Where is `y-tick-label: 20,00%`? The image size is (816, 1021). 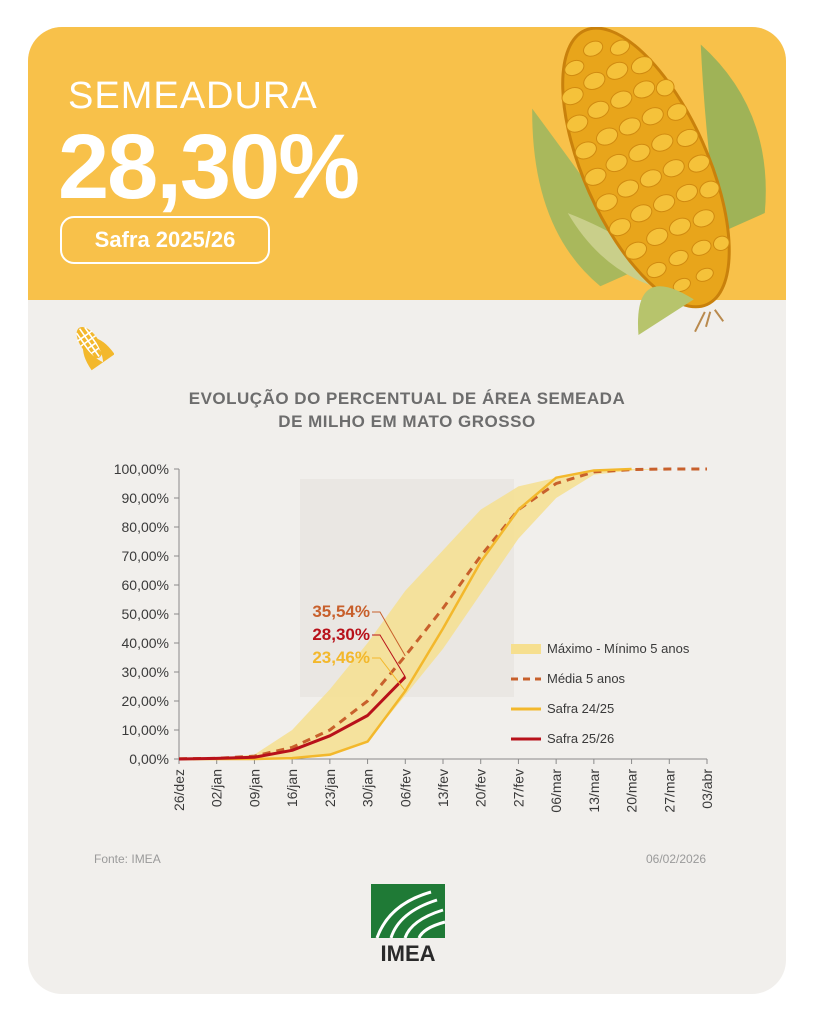 y-tick-label: 20,00% is located at coordinates (145, 701).